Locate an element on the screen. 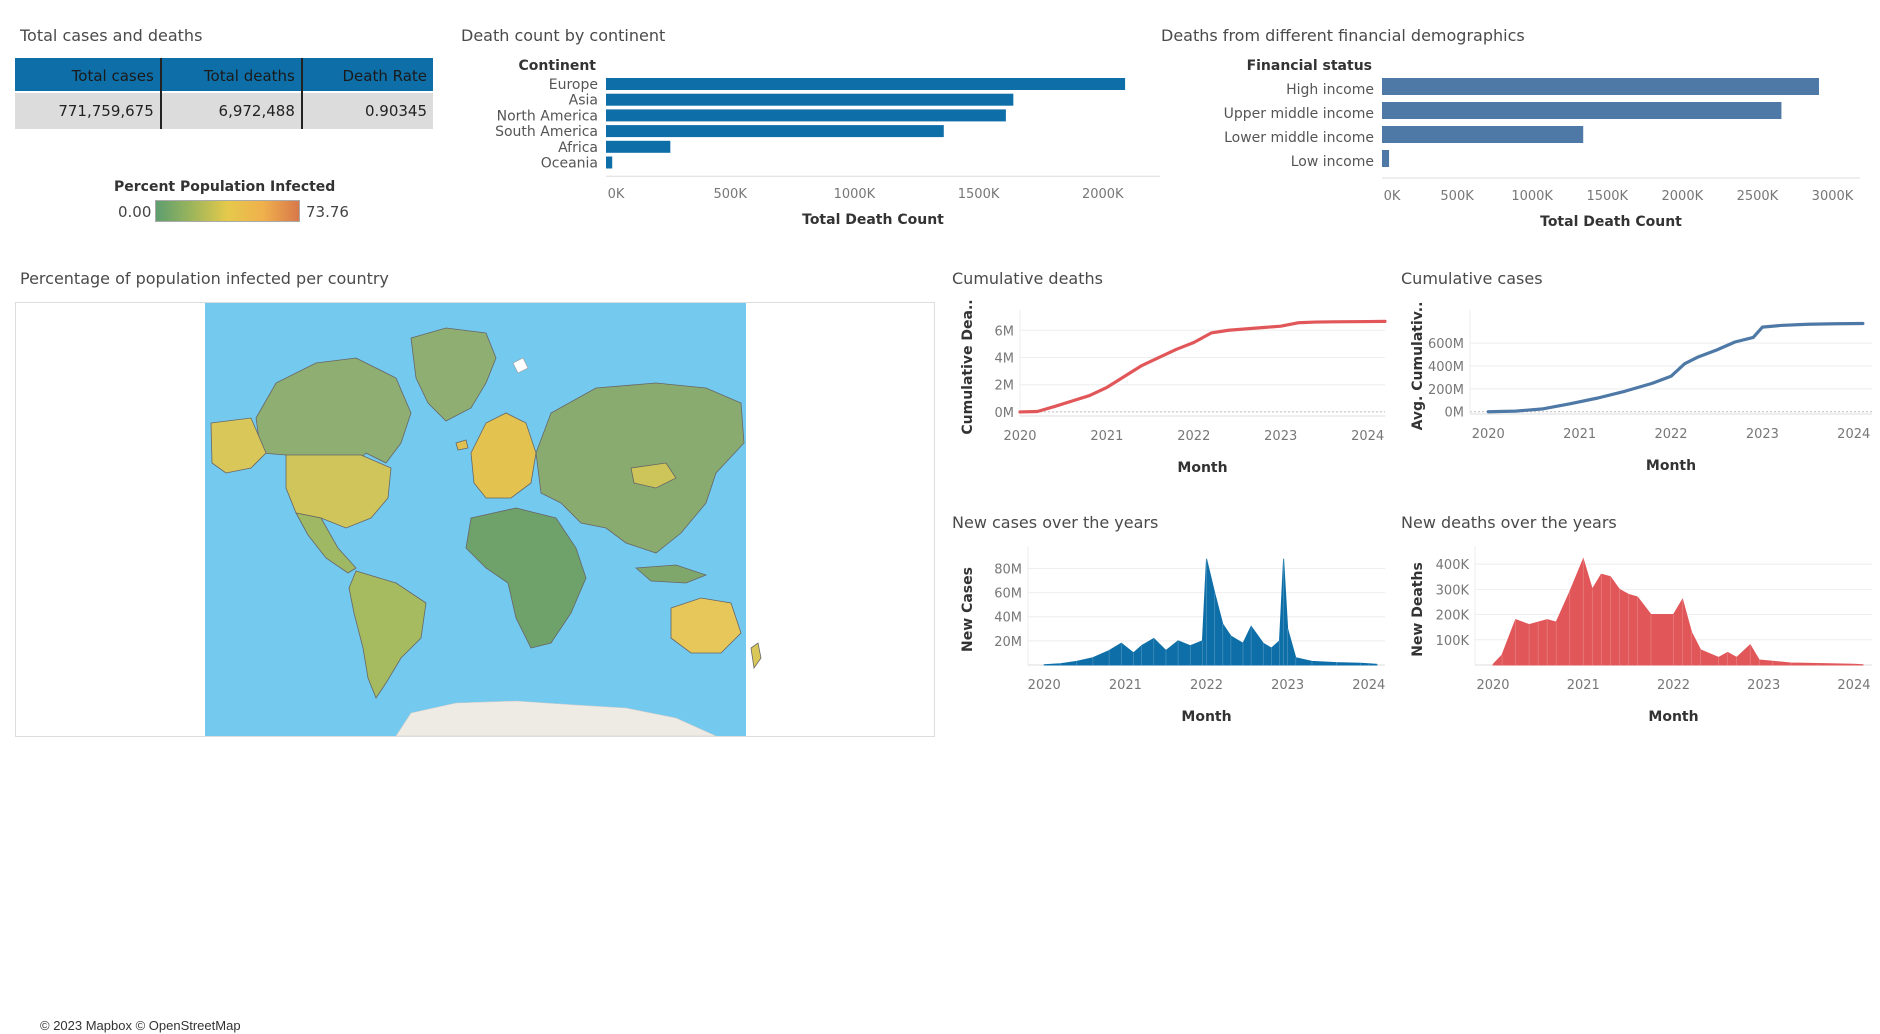  x-tick-label: 2500K is located at coordinates (1758, 196).